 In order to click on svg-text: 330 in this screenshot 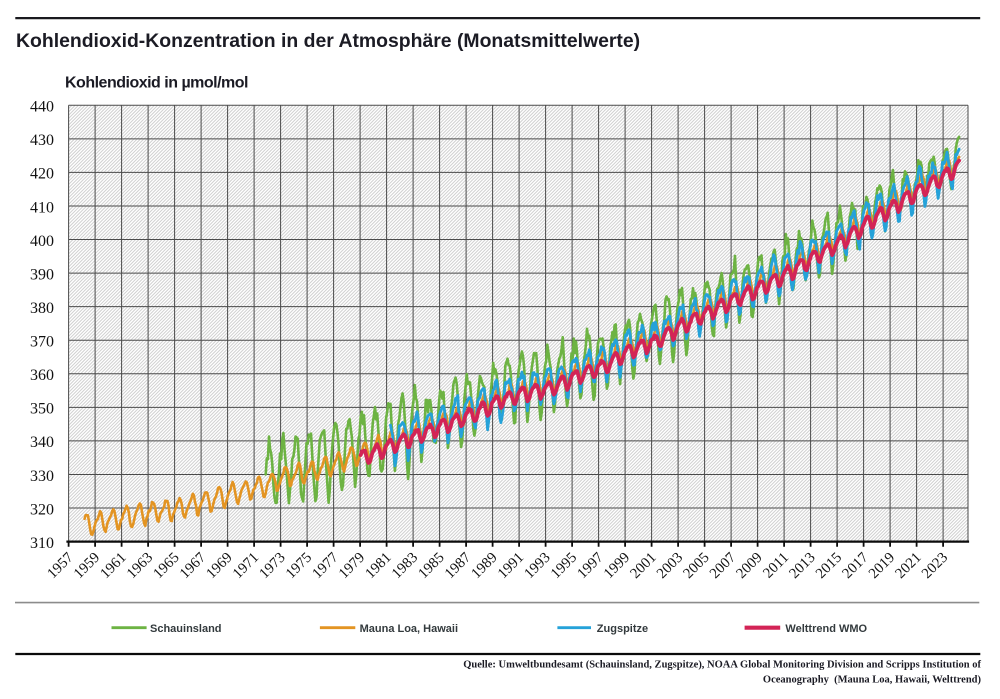, I will do `click(42, 476)`.